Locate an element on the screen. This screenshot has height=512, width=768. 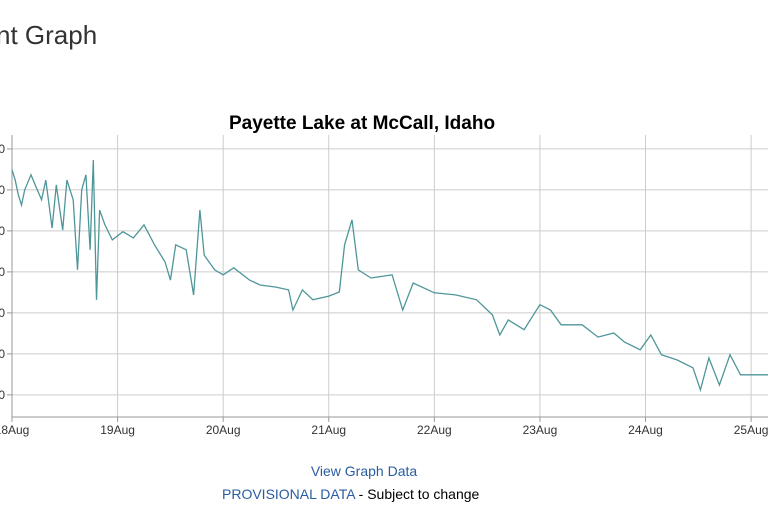
x-tick-label: 20Aug is located at coordinates (223, 430).